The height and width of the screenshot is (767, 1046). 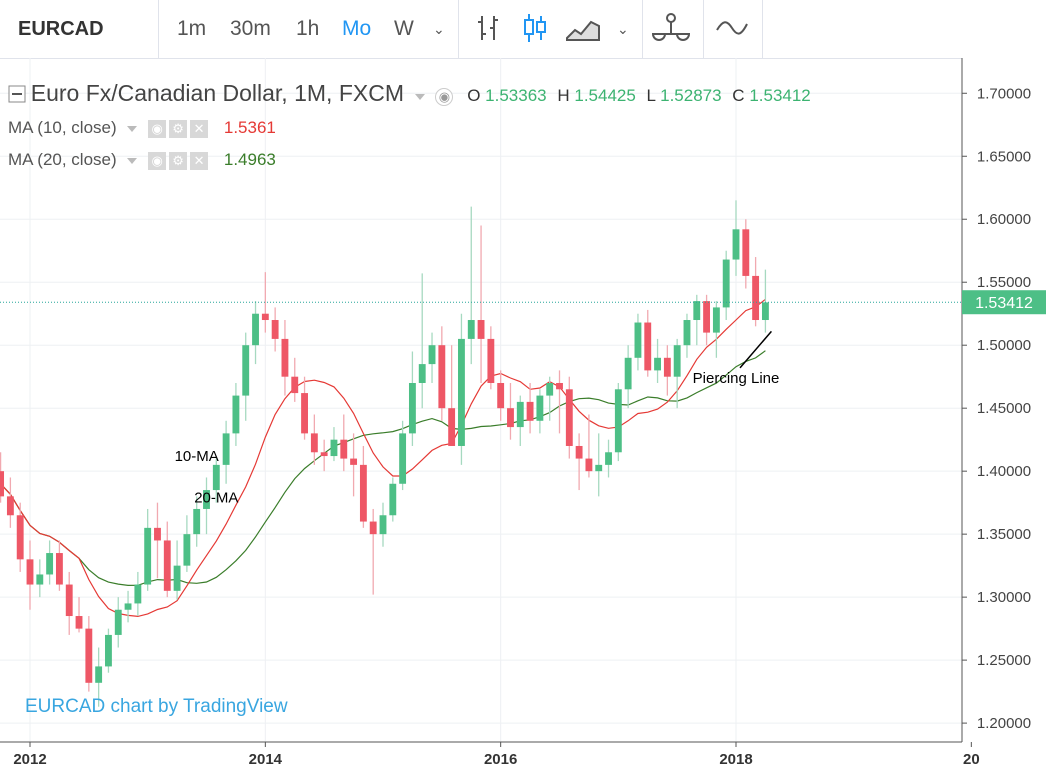 What do you see at coordinates (250, 28) in the screenshot?
I see `interval-30m-button: 30m` at bounding box center [250, 28].